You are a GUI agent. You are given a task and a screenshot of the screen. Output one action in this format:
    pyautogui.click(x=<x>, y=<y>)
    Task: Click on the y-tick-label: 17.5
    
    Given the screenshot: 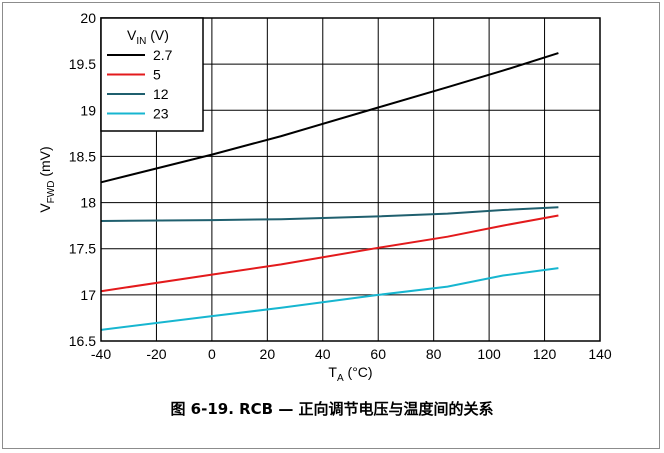 What is the action you would take?
    pyautogui.click(x=82, y=249)
    